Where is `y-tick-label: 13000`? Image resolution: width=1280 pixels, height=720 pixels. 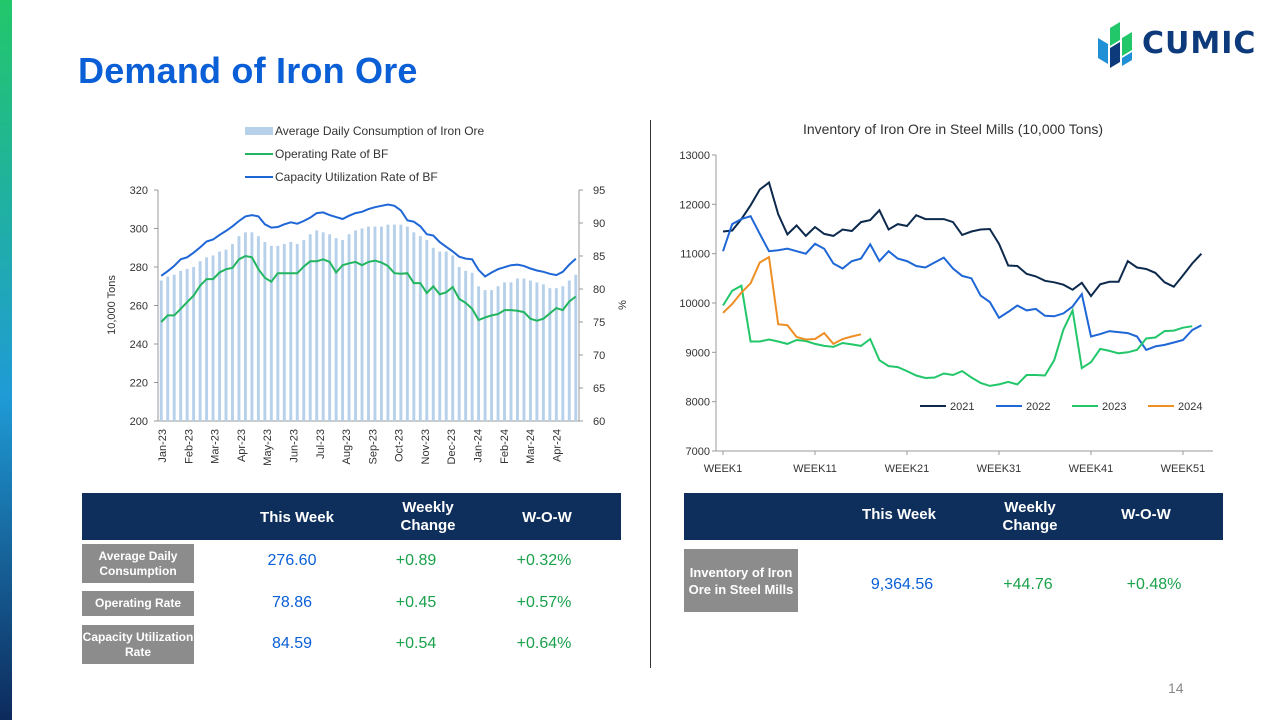 y-tick-label: 13000 is located at coordinates (694, 156).